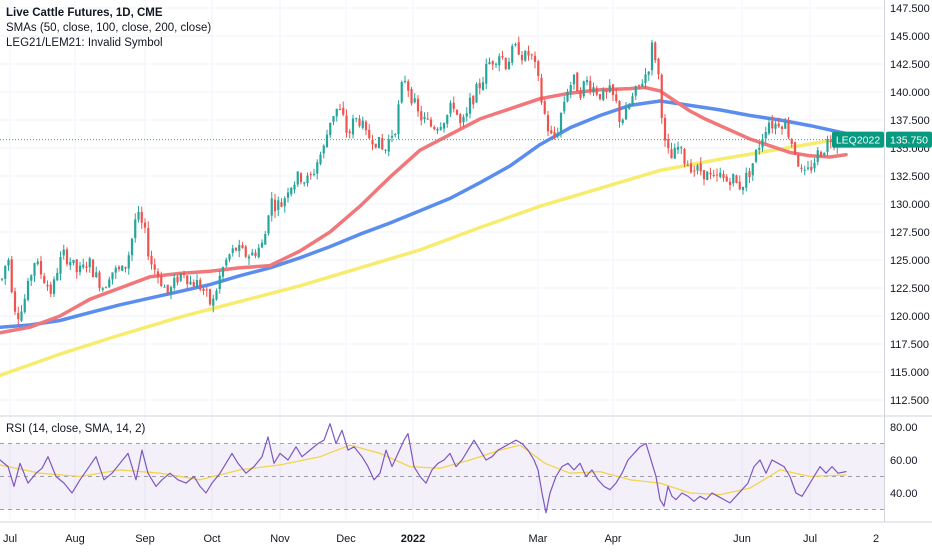 This screenshot has width=932, height=555. I want to click on rsi-tick-label: 40.00, so click(904, 494).